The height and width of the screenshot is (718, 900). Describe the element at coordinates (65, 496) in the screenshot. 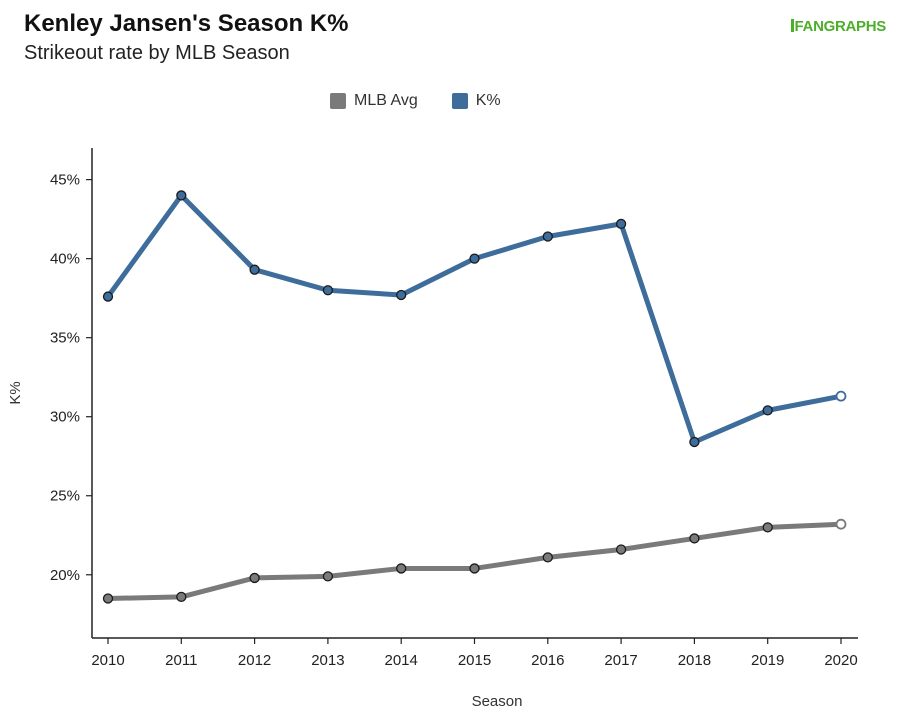

I see `y-tick-label: 25%` at that location.